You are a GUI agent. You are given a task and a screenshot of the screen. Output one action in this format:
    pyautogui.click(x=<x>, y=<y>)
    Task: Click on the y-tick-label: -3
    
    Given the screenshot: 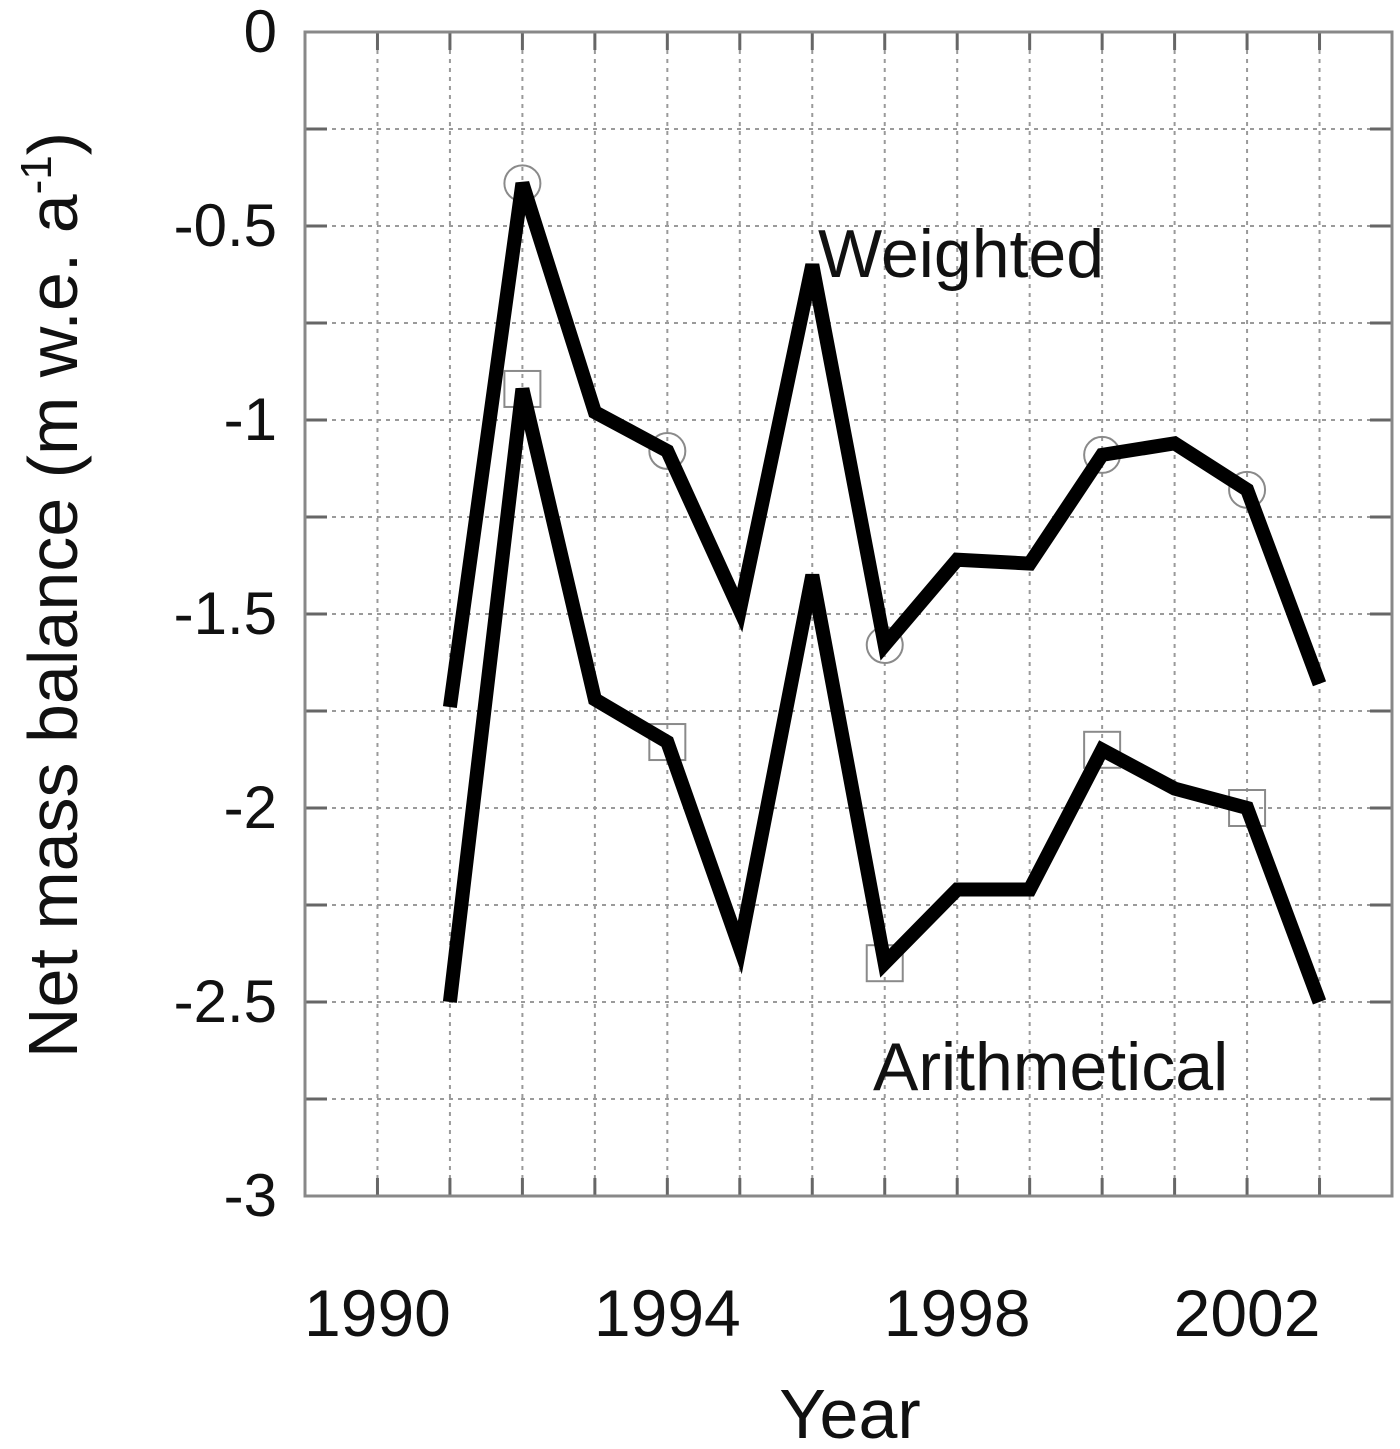 What is the action you would take?
    pyautogui.click(x=250, y=1195)
    